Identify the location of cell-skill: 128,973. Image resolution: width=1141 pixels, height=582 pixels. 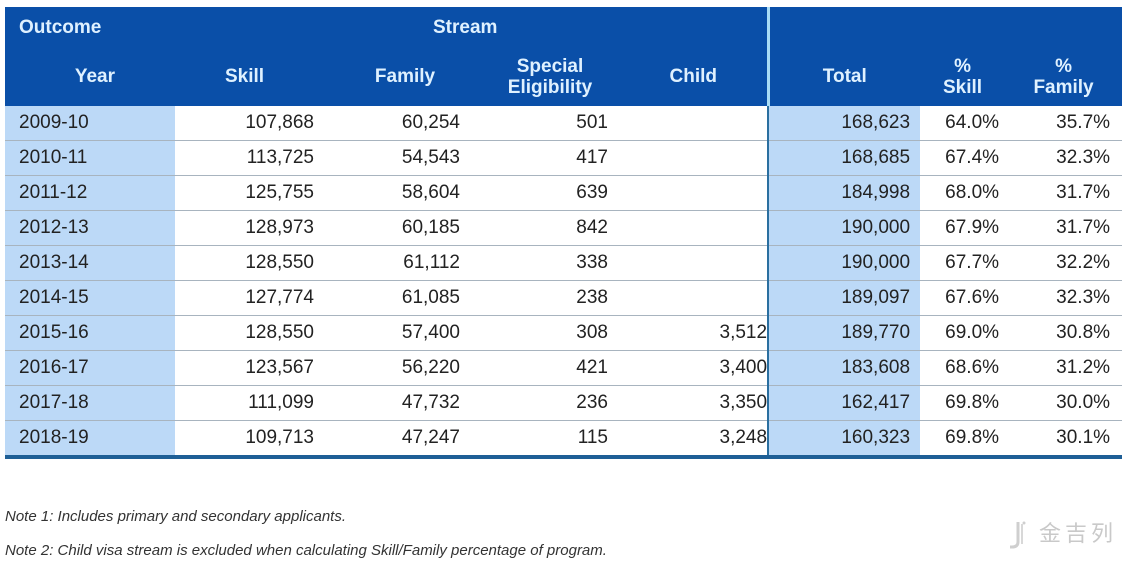
(252, 228).